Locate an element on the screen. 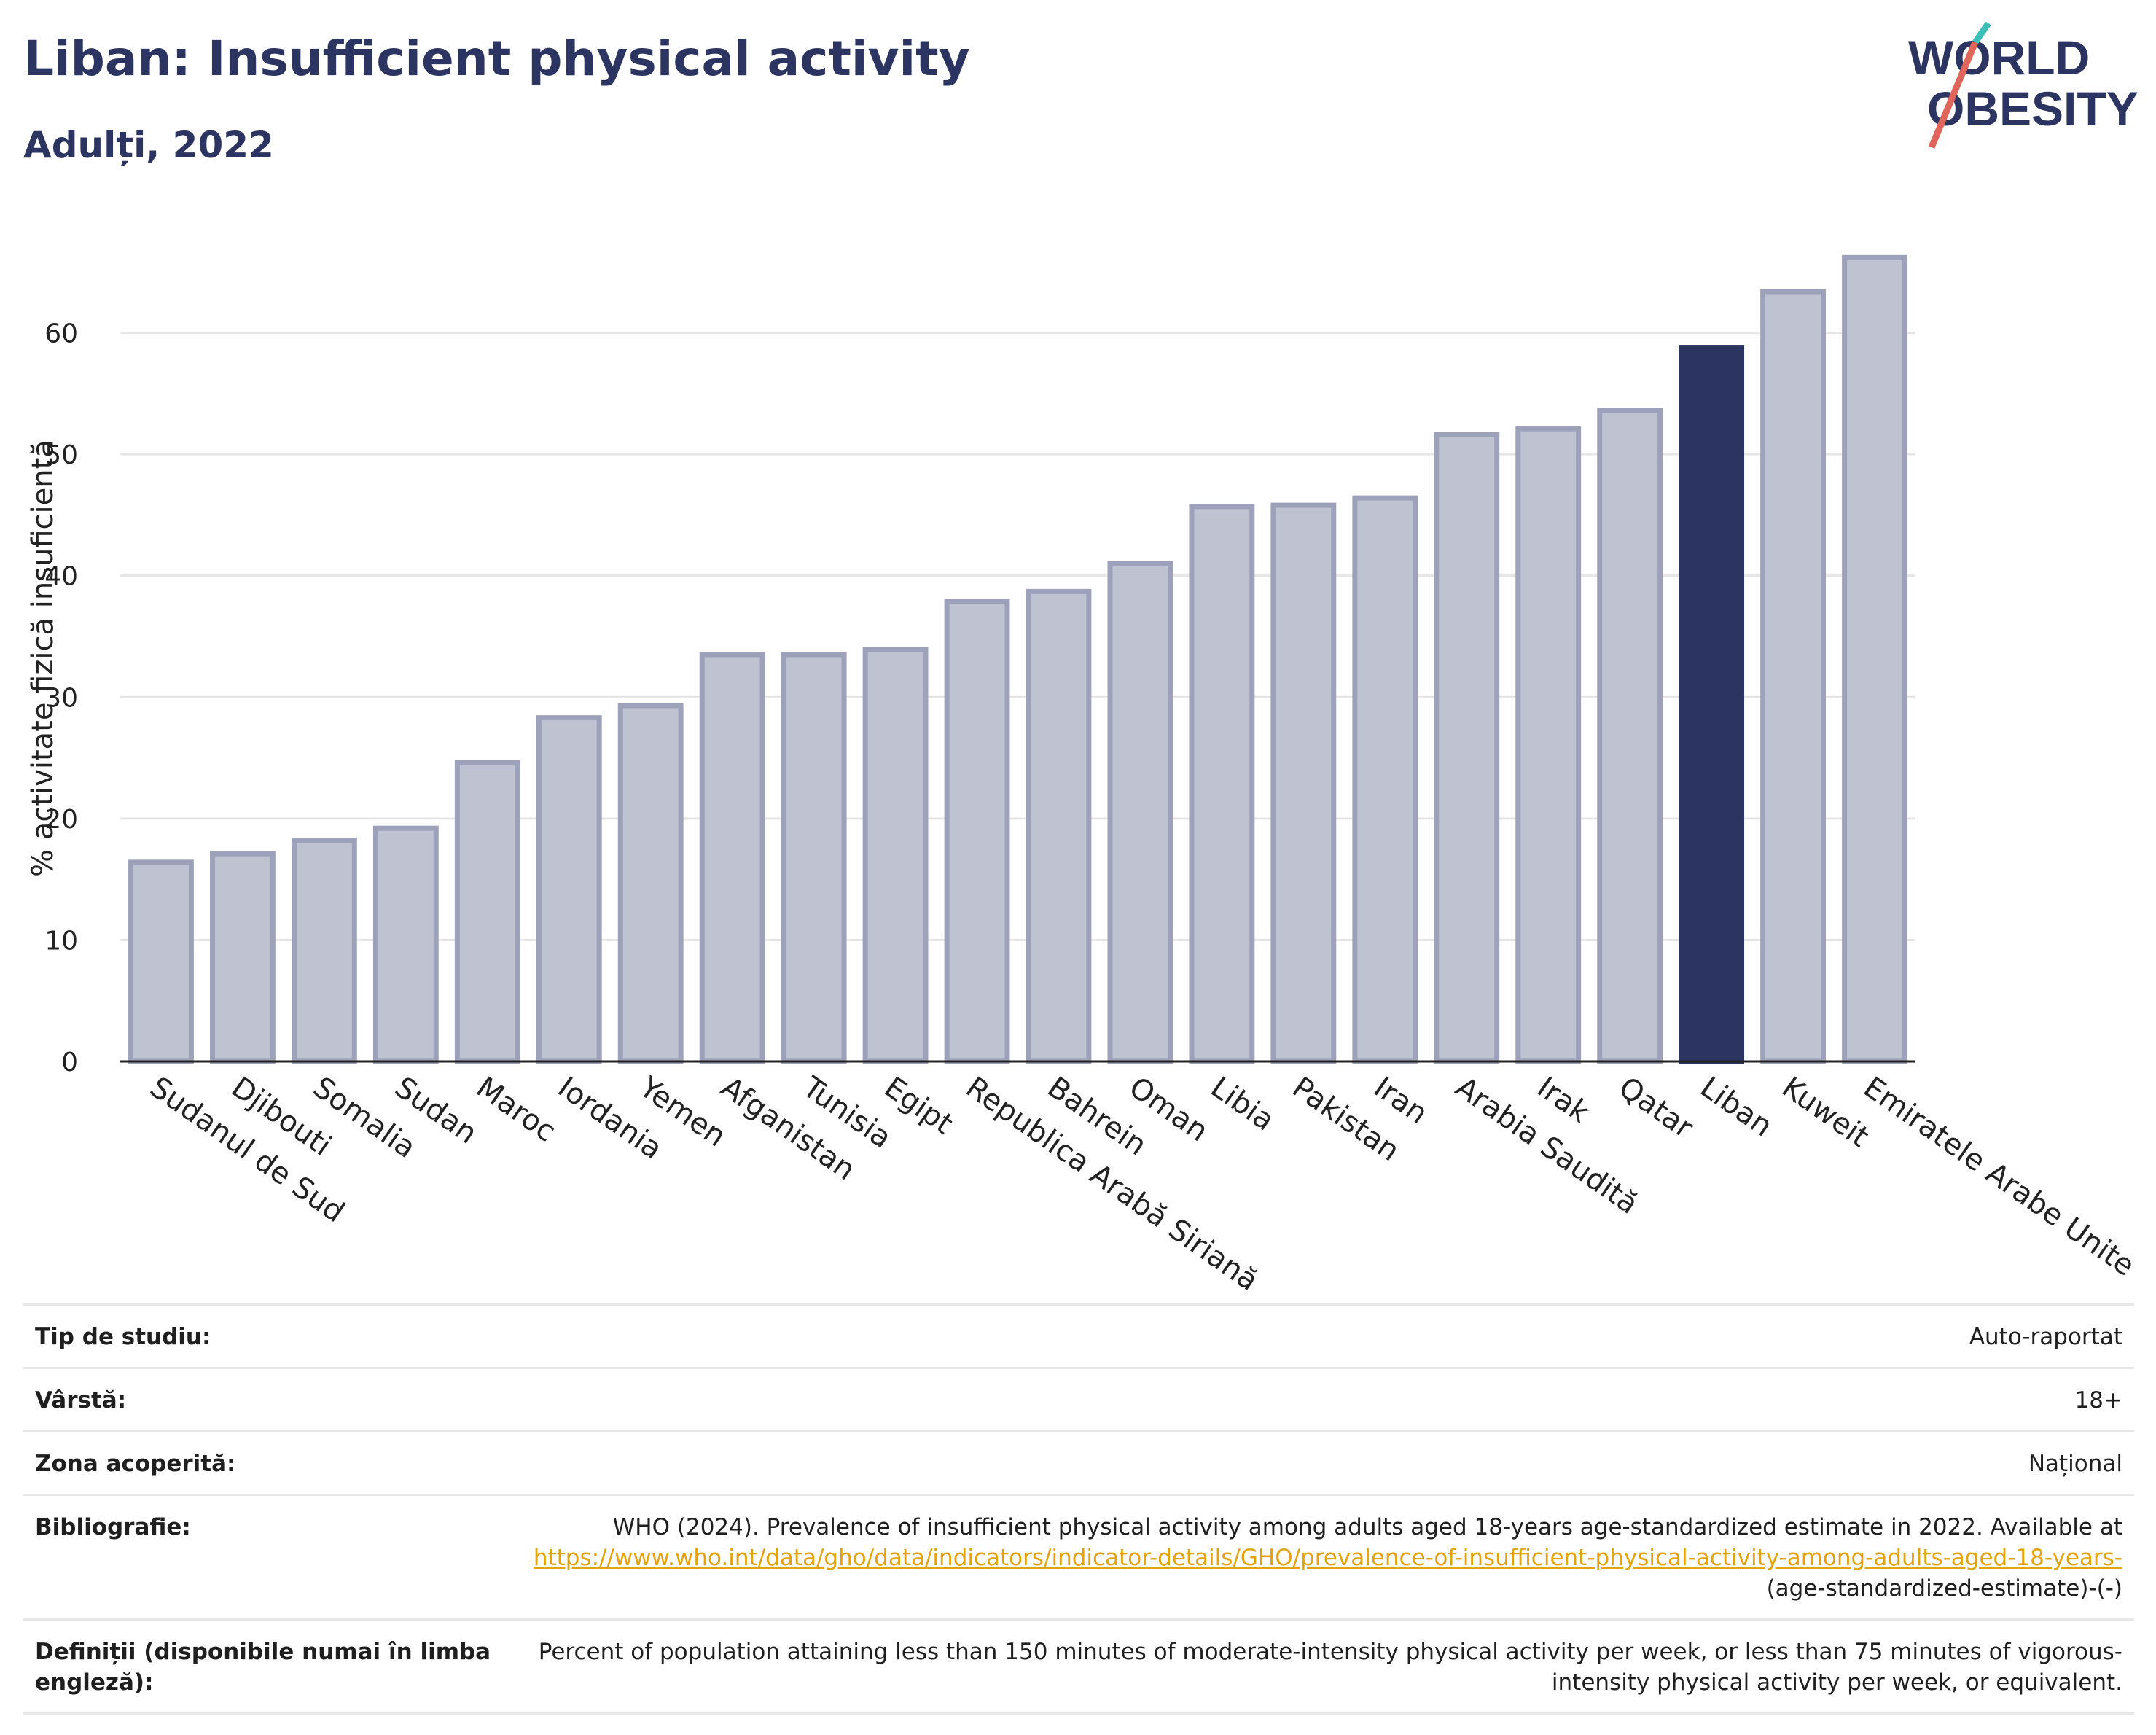 The image size is (2156, 1735). info-label: Vârstă: is located at coordinates (81, 1400).